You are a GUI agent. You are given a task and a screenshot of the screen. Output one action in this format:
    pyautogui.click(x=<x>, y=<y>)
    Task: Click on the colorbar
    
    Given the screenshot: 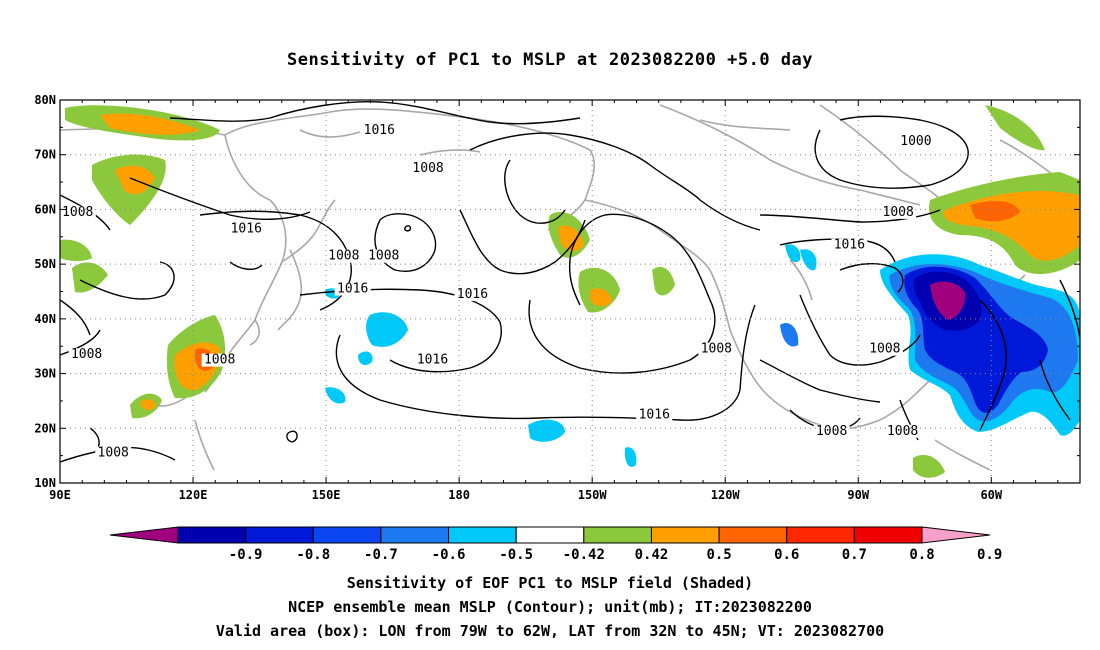 What is the action you would take?
    pyautogui.click(x=550, y=535)
    